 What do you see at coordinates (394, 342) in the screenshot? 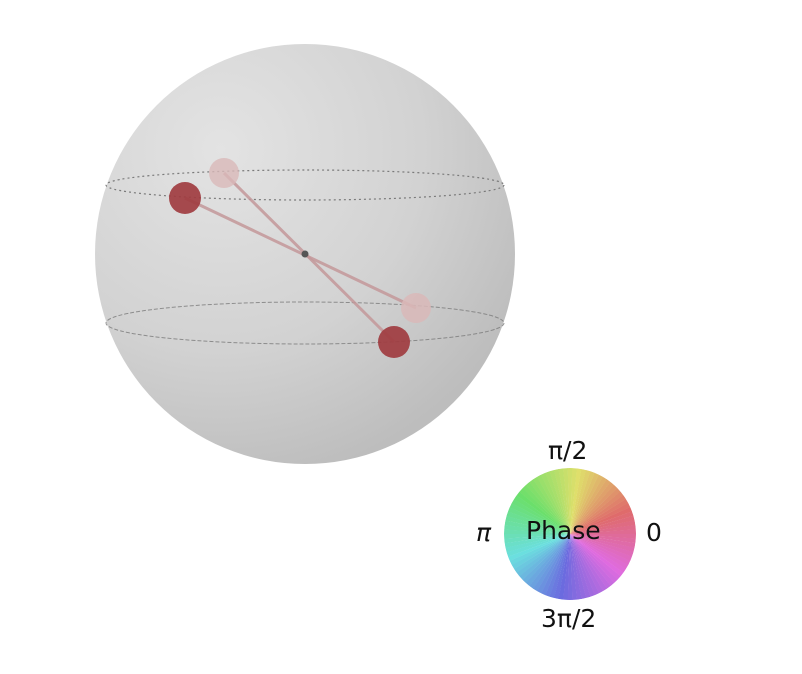
I see `state-marker-front-lower` at bounding box center [394, 342].